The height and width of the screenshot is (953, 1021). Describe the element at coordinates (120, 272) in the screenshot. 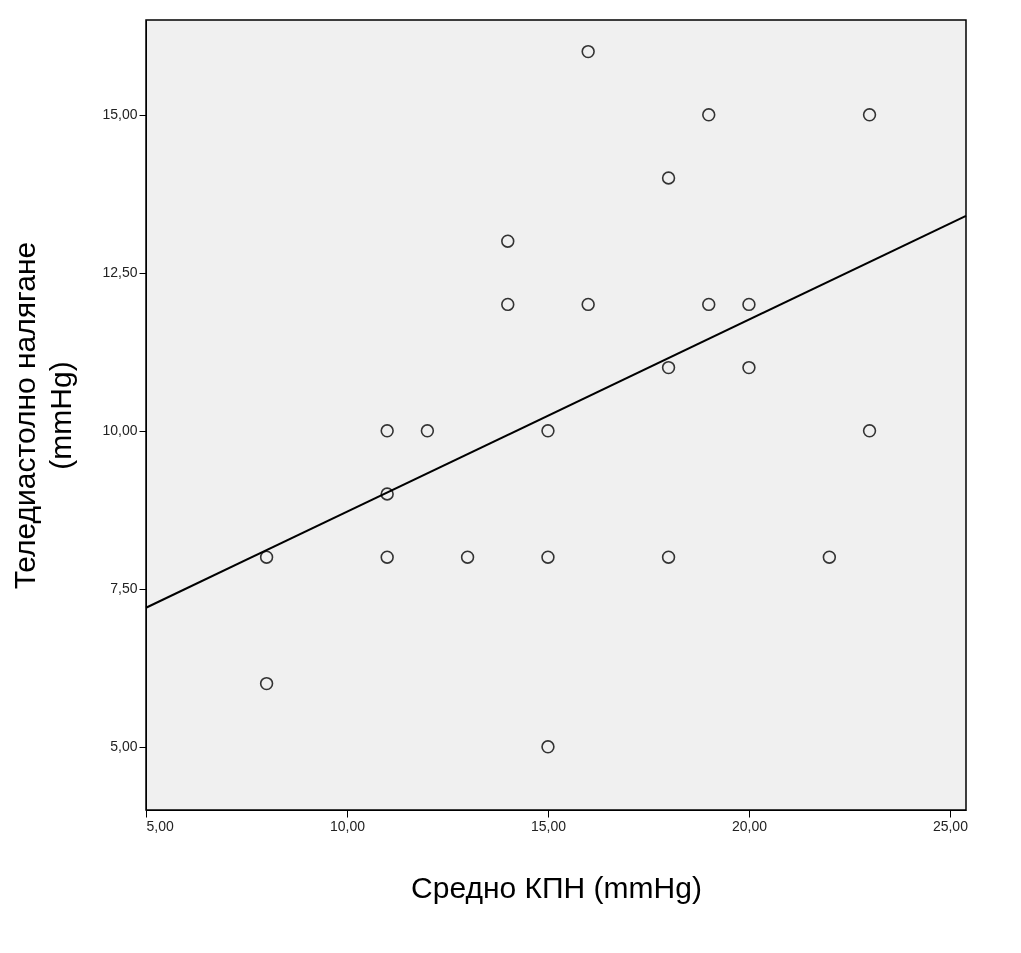

I see `y-tick-label: 12,50` at that location.